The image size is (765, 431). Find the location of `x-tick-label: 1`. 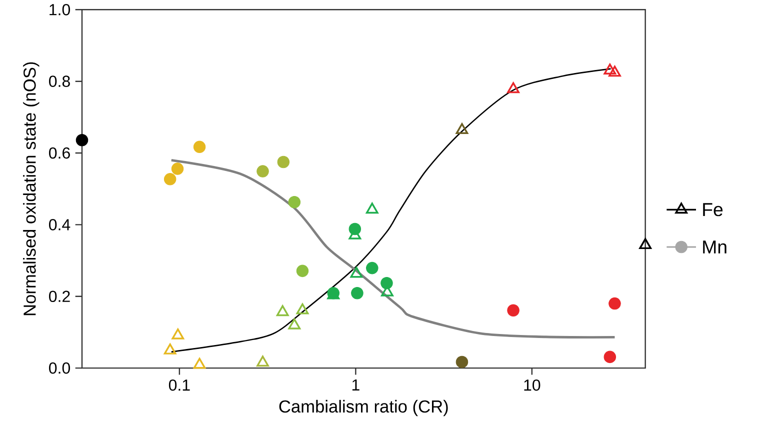

x-tick-label: 1 is located at coordinates (356, 384).